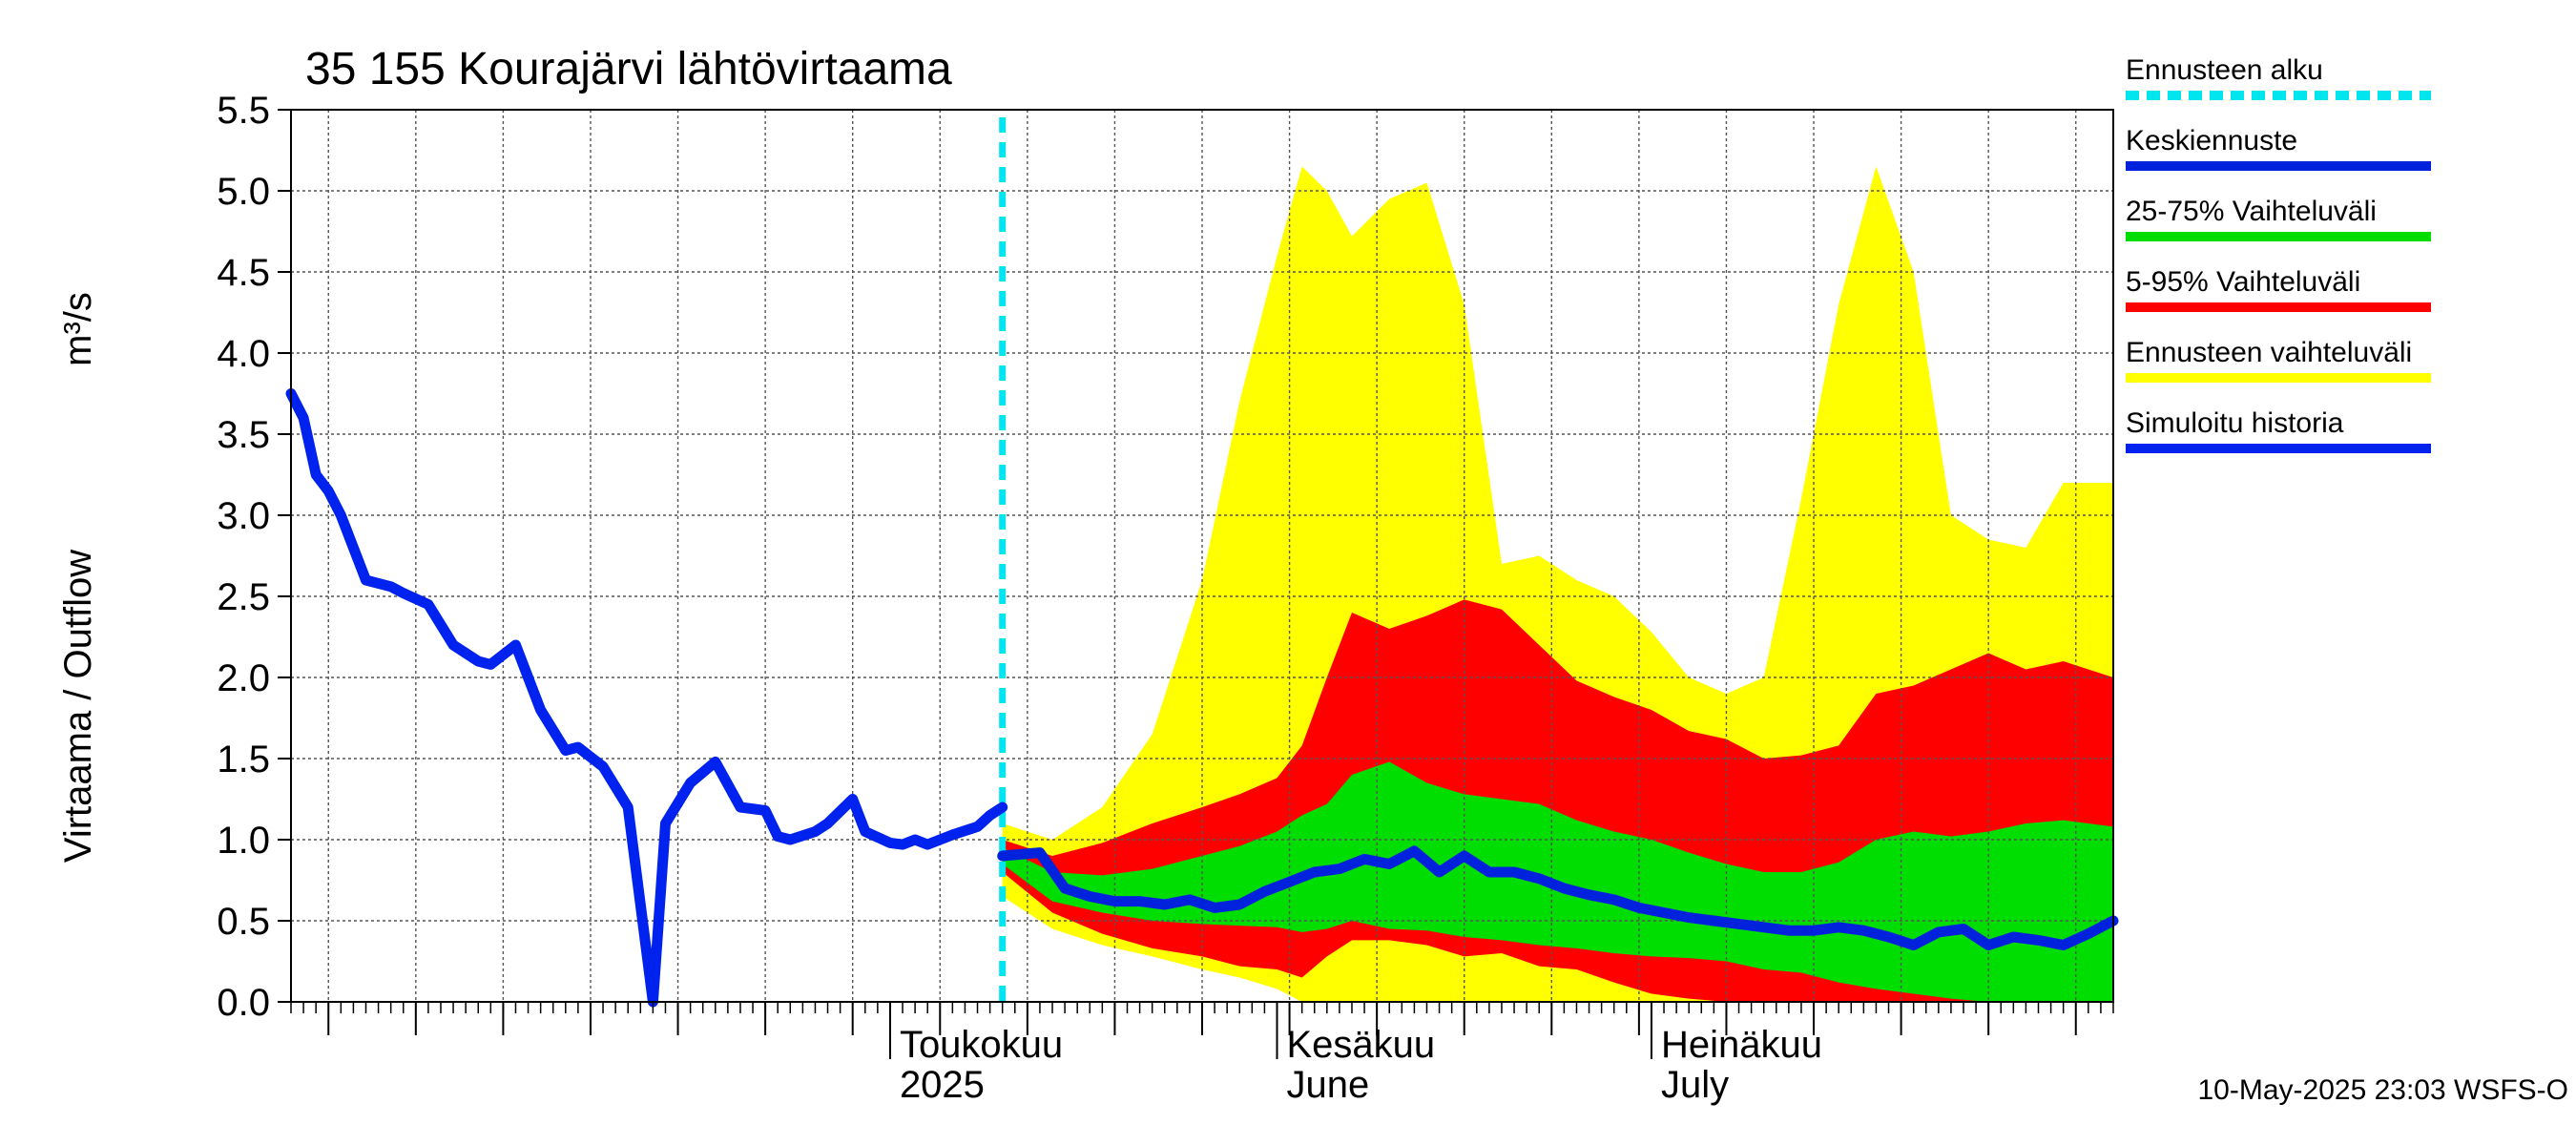 The height and width of the screenshot is (1145, 2576). What do you see at coordinates (243, 273) in the screenshot?
I see `y-tick-label: 4.5` at bounding box center [243, 273].